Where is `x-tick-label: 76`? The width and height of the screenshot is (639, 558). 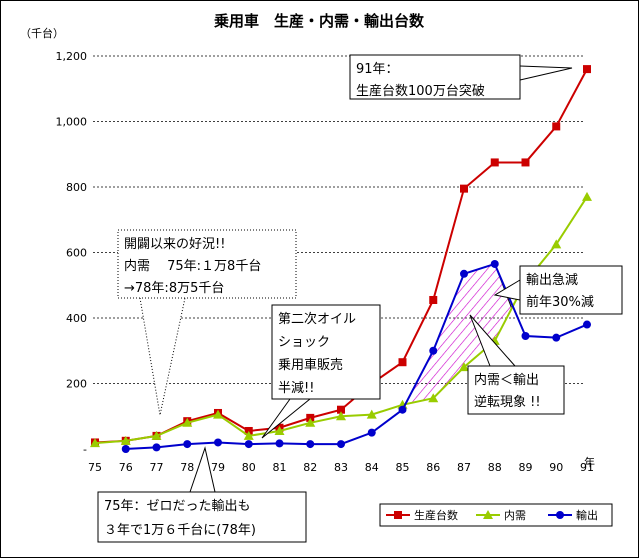 x-tick-label: 76 is located at coordinates (126, 467).